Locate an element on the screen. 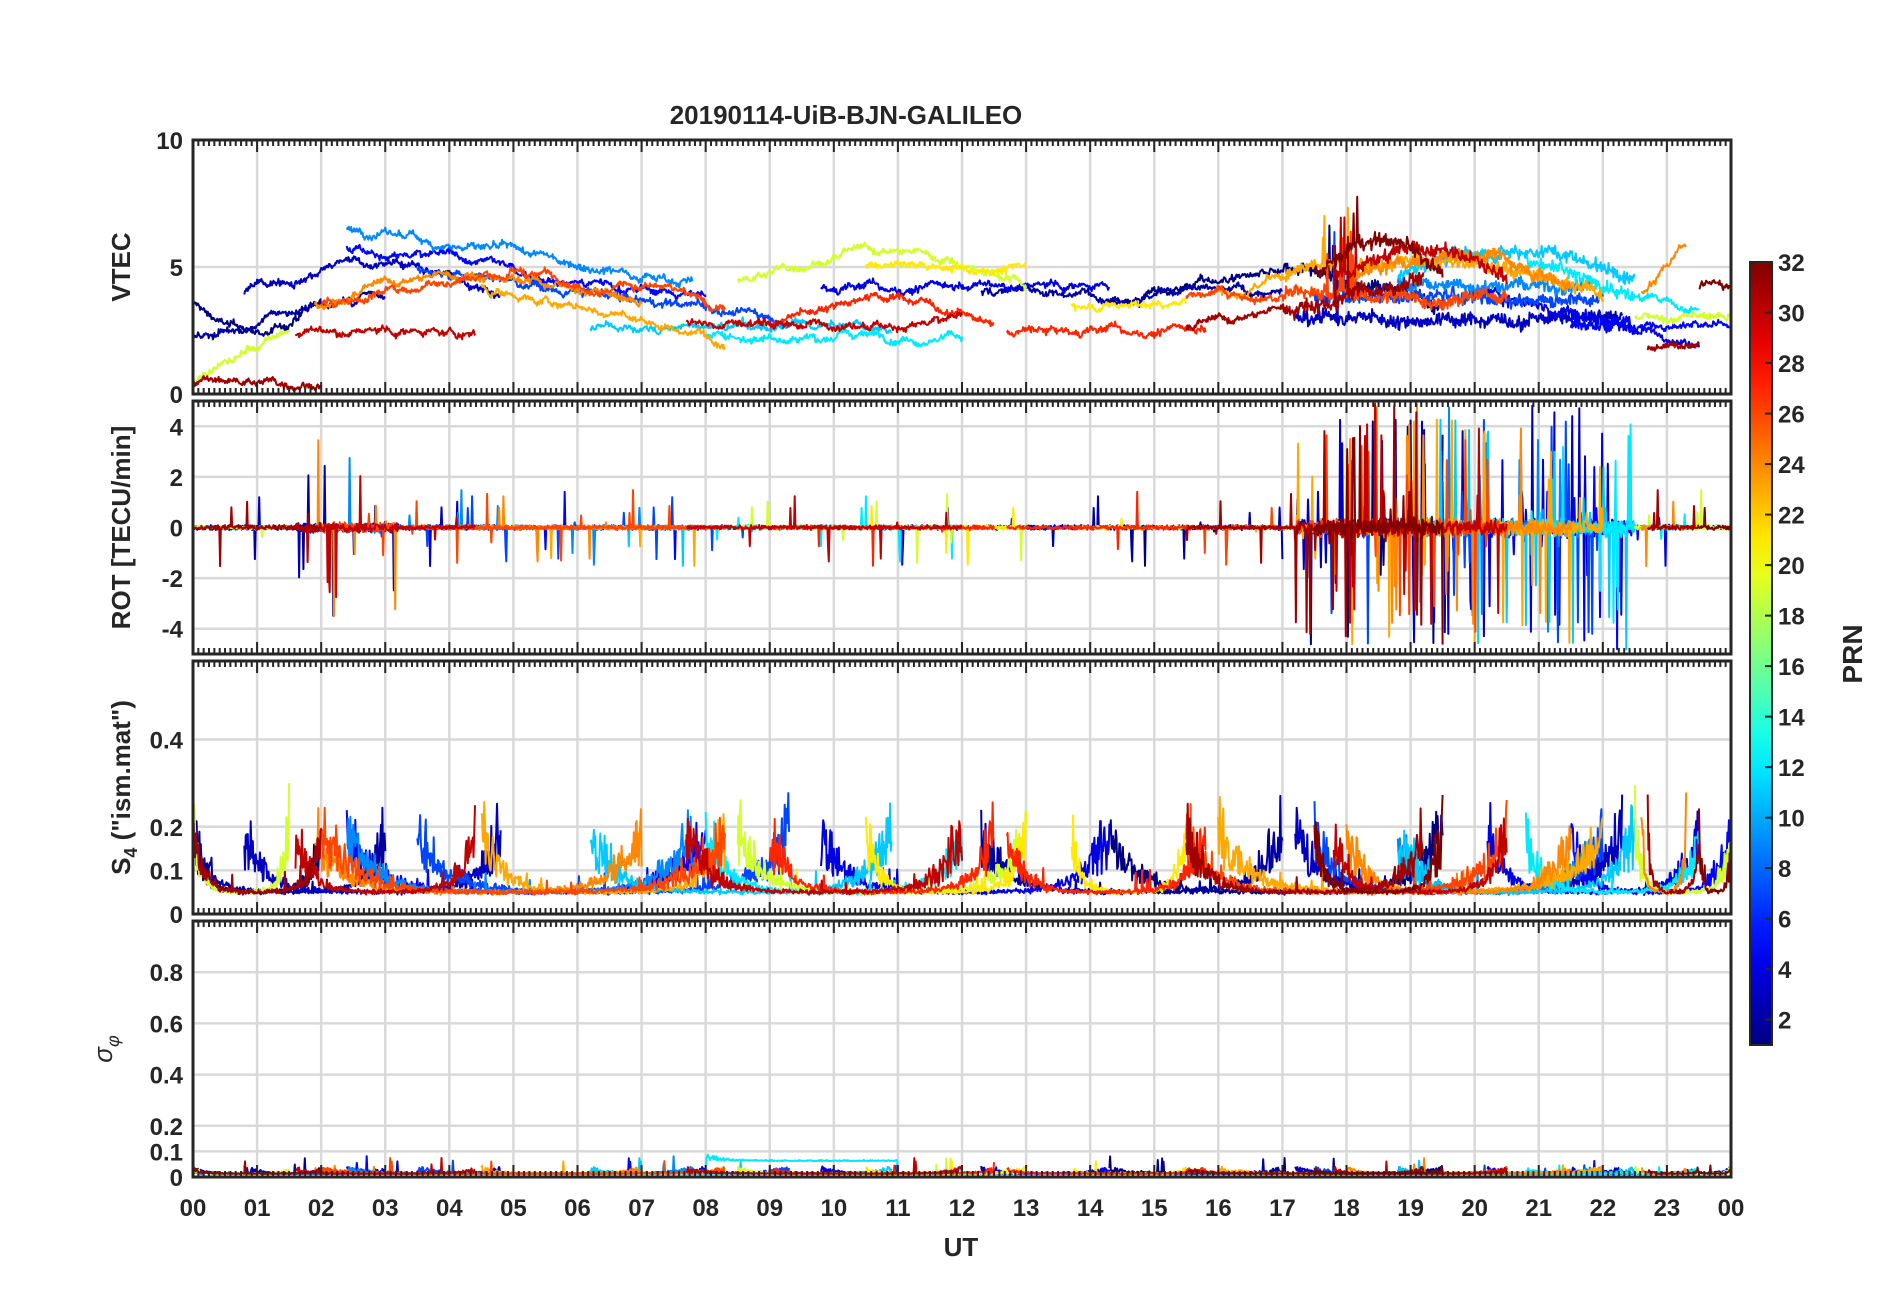  x-tick-label: 04 is located at coordinates (449, 1208).